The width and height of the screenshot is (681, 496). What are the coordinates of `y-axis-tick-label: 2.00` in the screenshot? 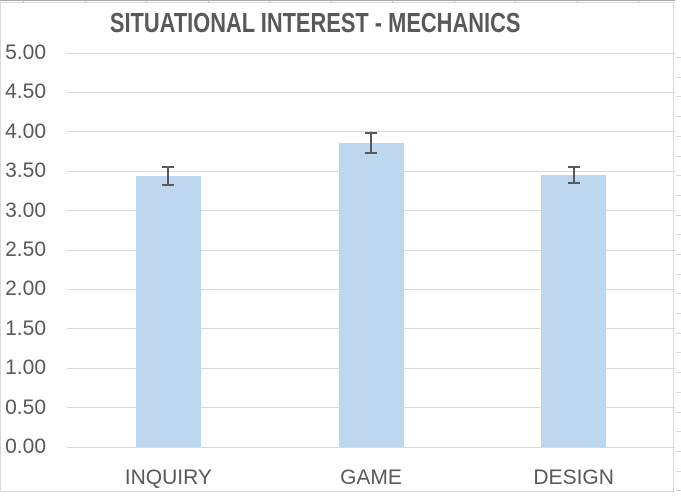 It's located at (25, 289).